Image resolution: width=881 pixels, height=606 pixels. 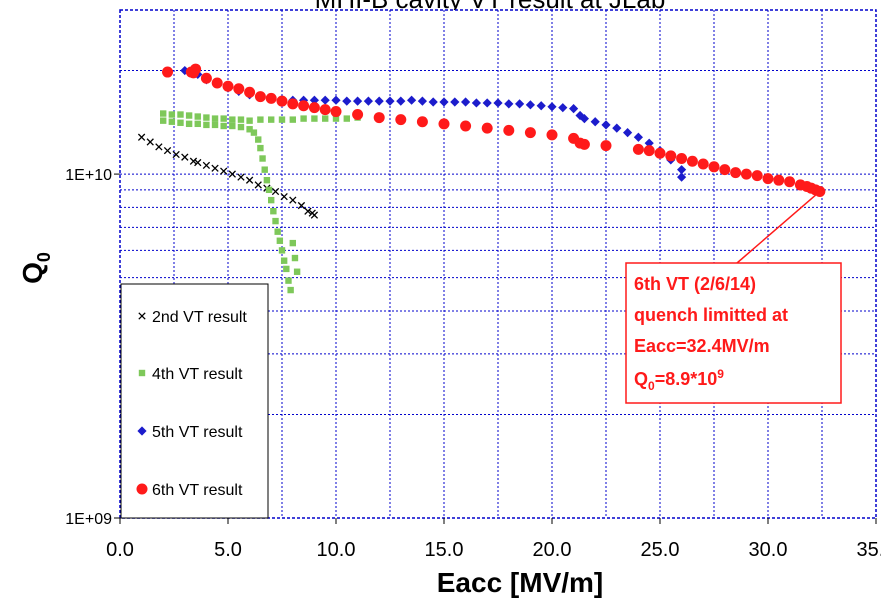 What do you see at coordinates (336, 550) in the screenshot?
I see `x-tick-label: 10.0` at bounding box center [336, 550].